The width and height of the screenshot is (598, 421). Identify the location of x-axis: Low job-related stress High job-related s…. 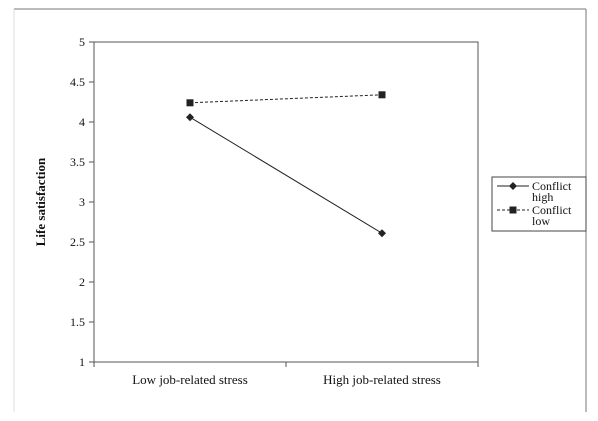
(286, 374).